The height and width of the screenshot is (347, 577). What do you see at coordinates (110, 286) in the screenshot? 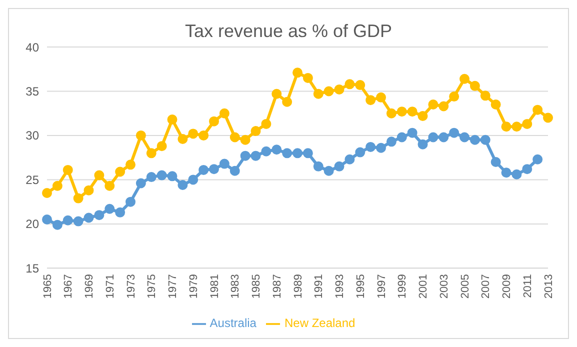
I see `x-tick-label: 1971` at bounding box center [110, 286].